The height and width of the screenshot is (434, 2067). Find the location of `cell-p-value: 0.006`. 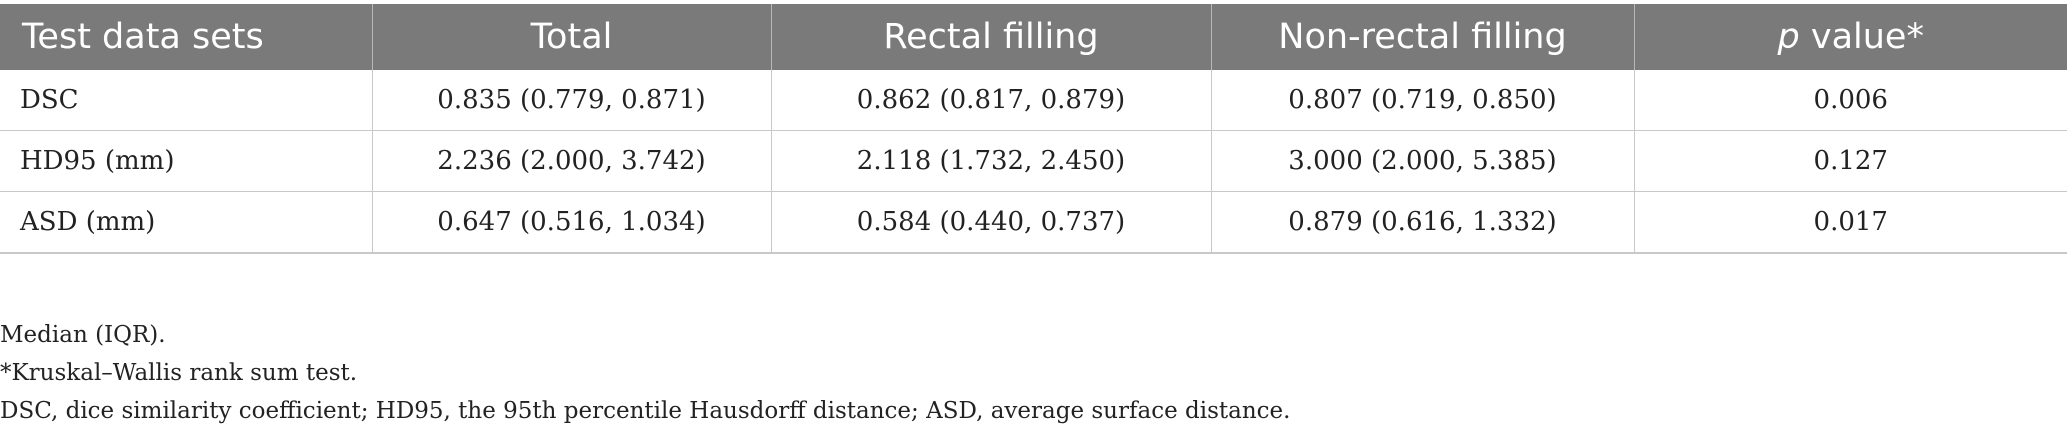

cell-p-value: 0.006 is located at coordinates (1850, 100).